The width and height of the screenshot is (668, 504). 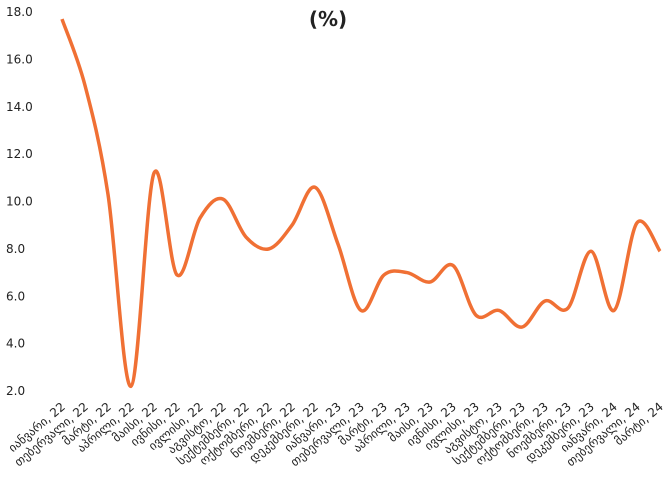 What do you see at coordinates (19, 107) in the screenshot?
I see `y-tick-label: 14.0` at bounding box center [19, 107].